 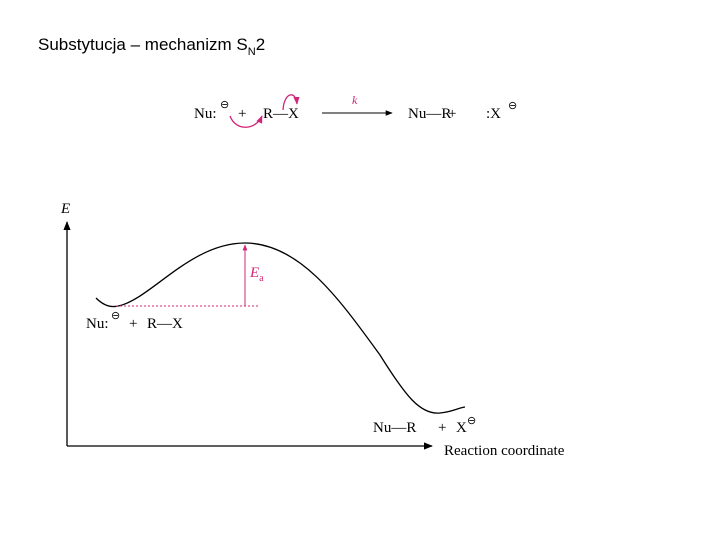 I want to click on title-text: Substytucja – mechanizm S, so click(x=143, y=44).